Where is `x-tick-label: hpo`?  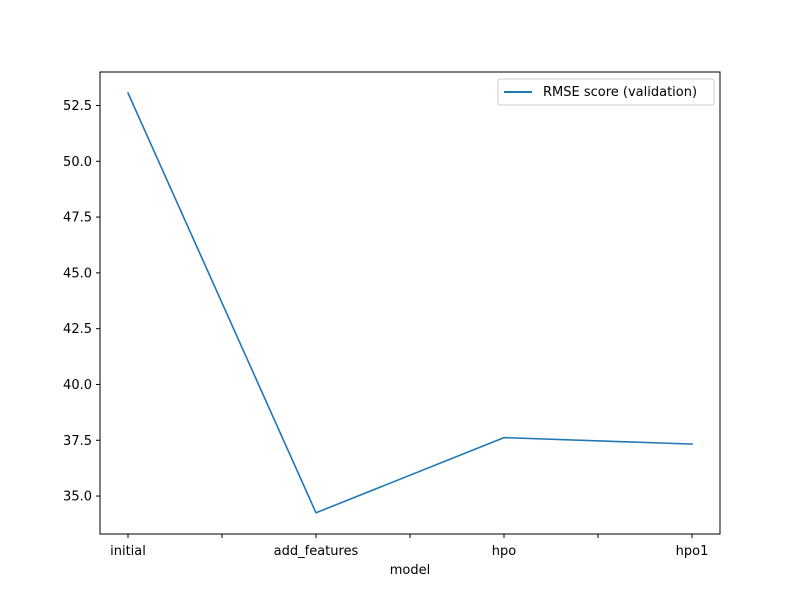
x-tick-label: hpo is located at coordinates (504, 551).